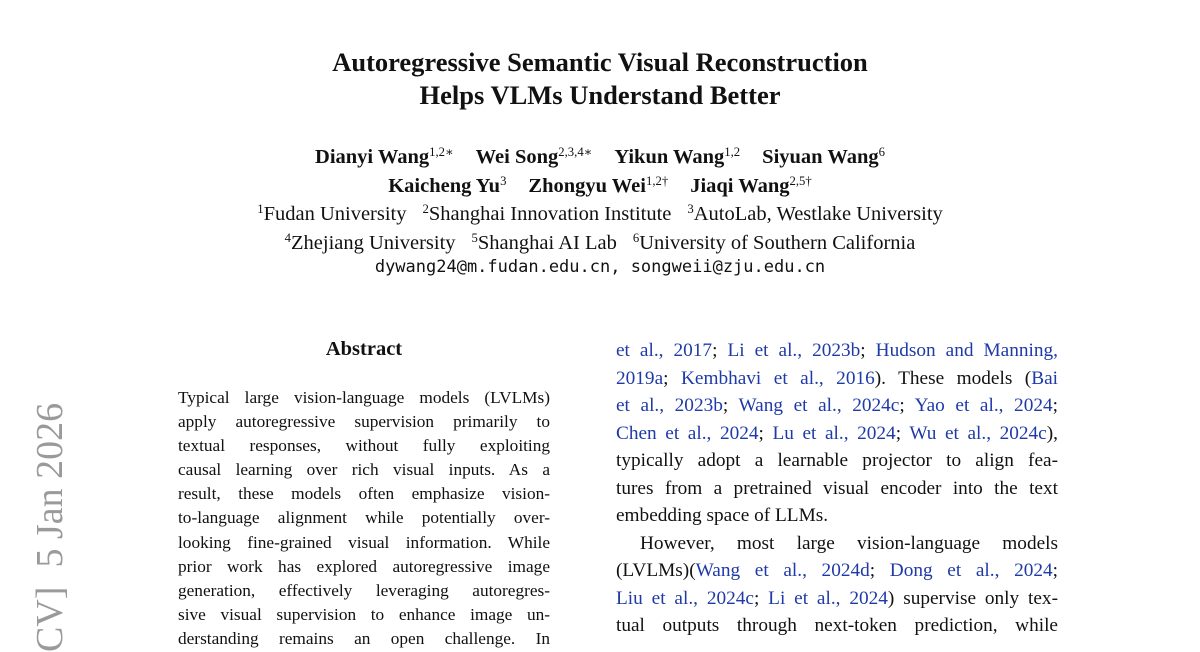 This screenshot has width=1200, height=652. I want to click on affiliation-number: 1, so click(260, 209).